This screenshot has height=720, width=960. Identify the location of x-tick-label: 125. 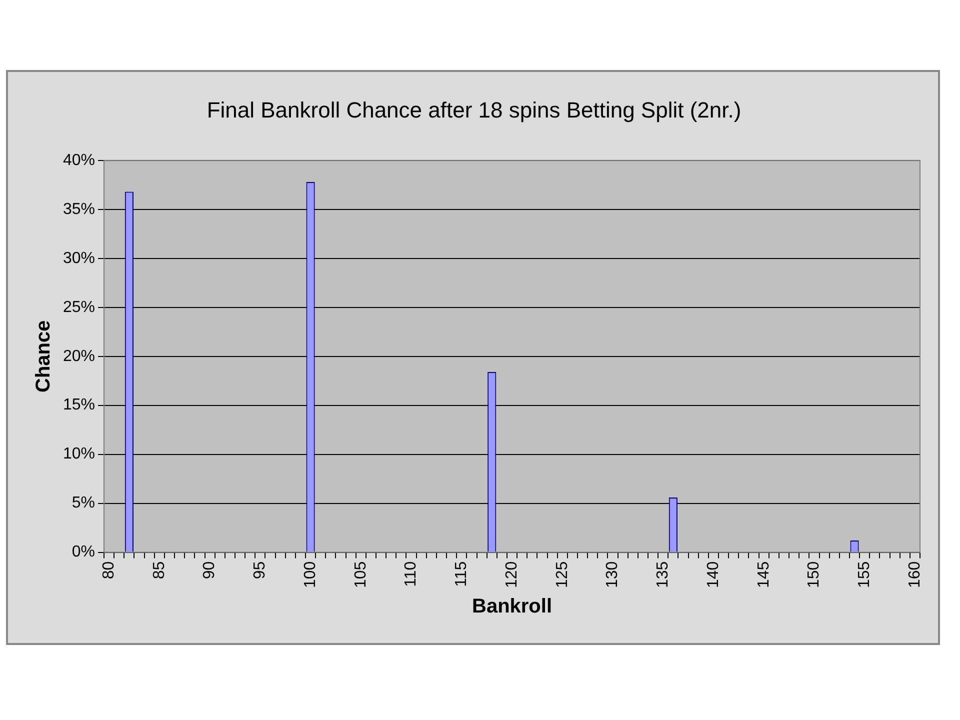
(562, 574).